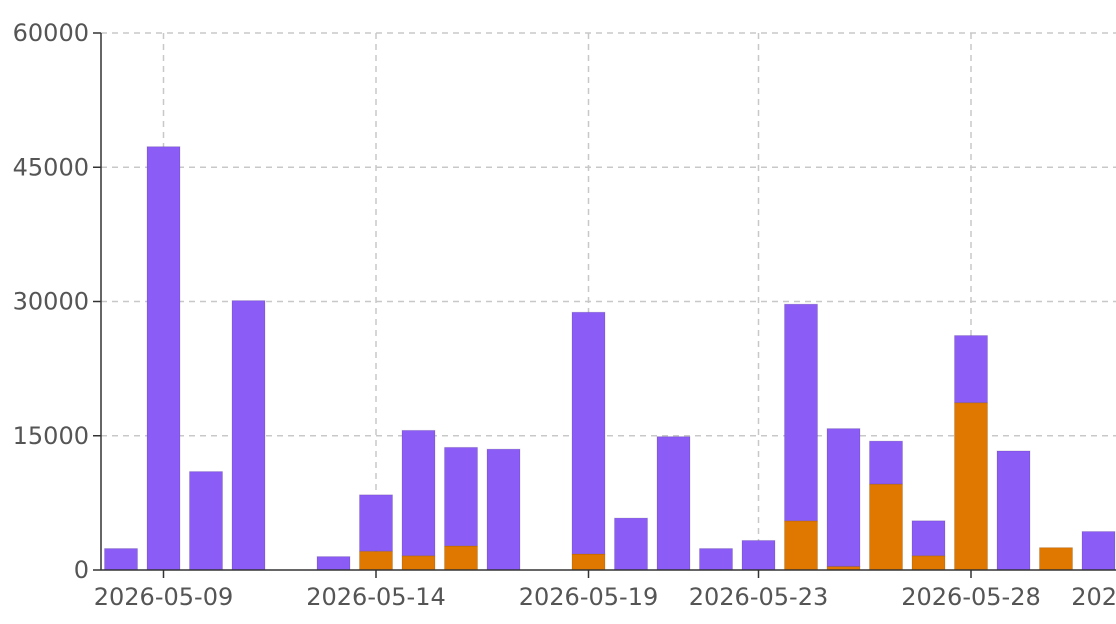  What do you see at coordinates (51, 436) in the screenshot?
I see `y-tick-label: 15000` at bounding box center [51, 436].